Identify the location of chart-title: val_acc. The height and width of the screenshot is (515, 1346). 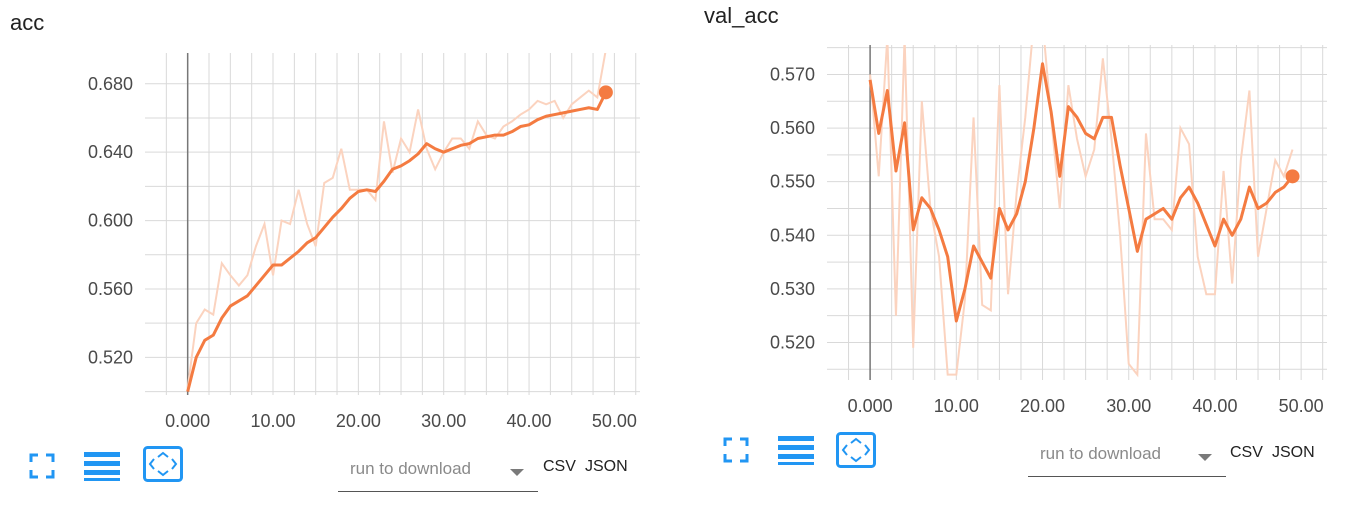
(741, 15).